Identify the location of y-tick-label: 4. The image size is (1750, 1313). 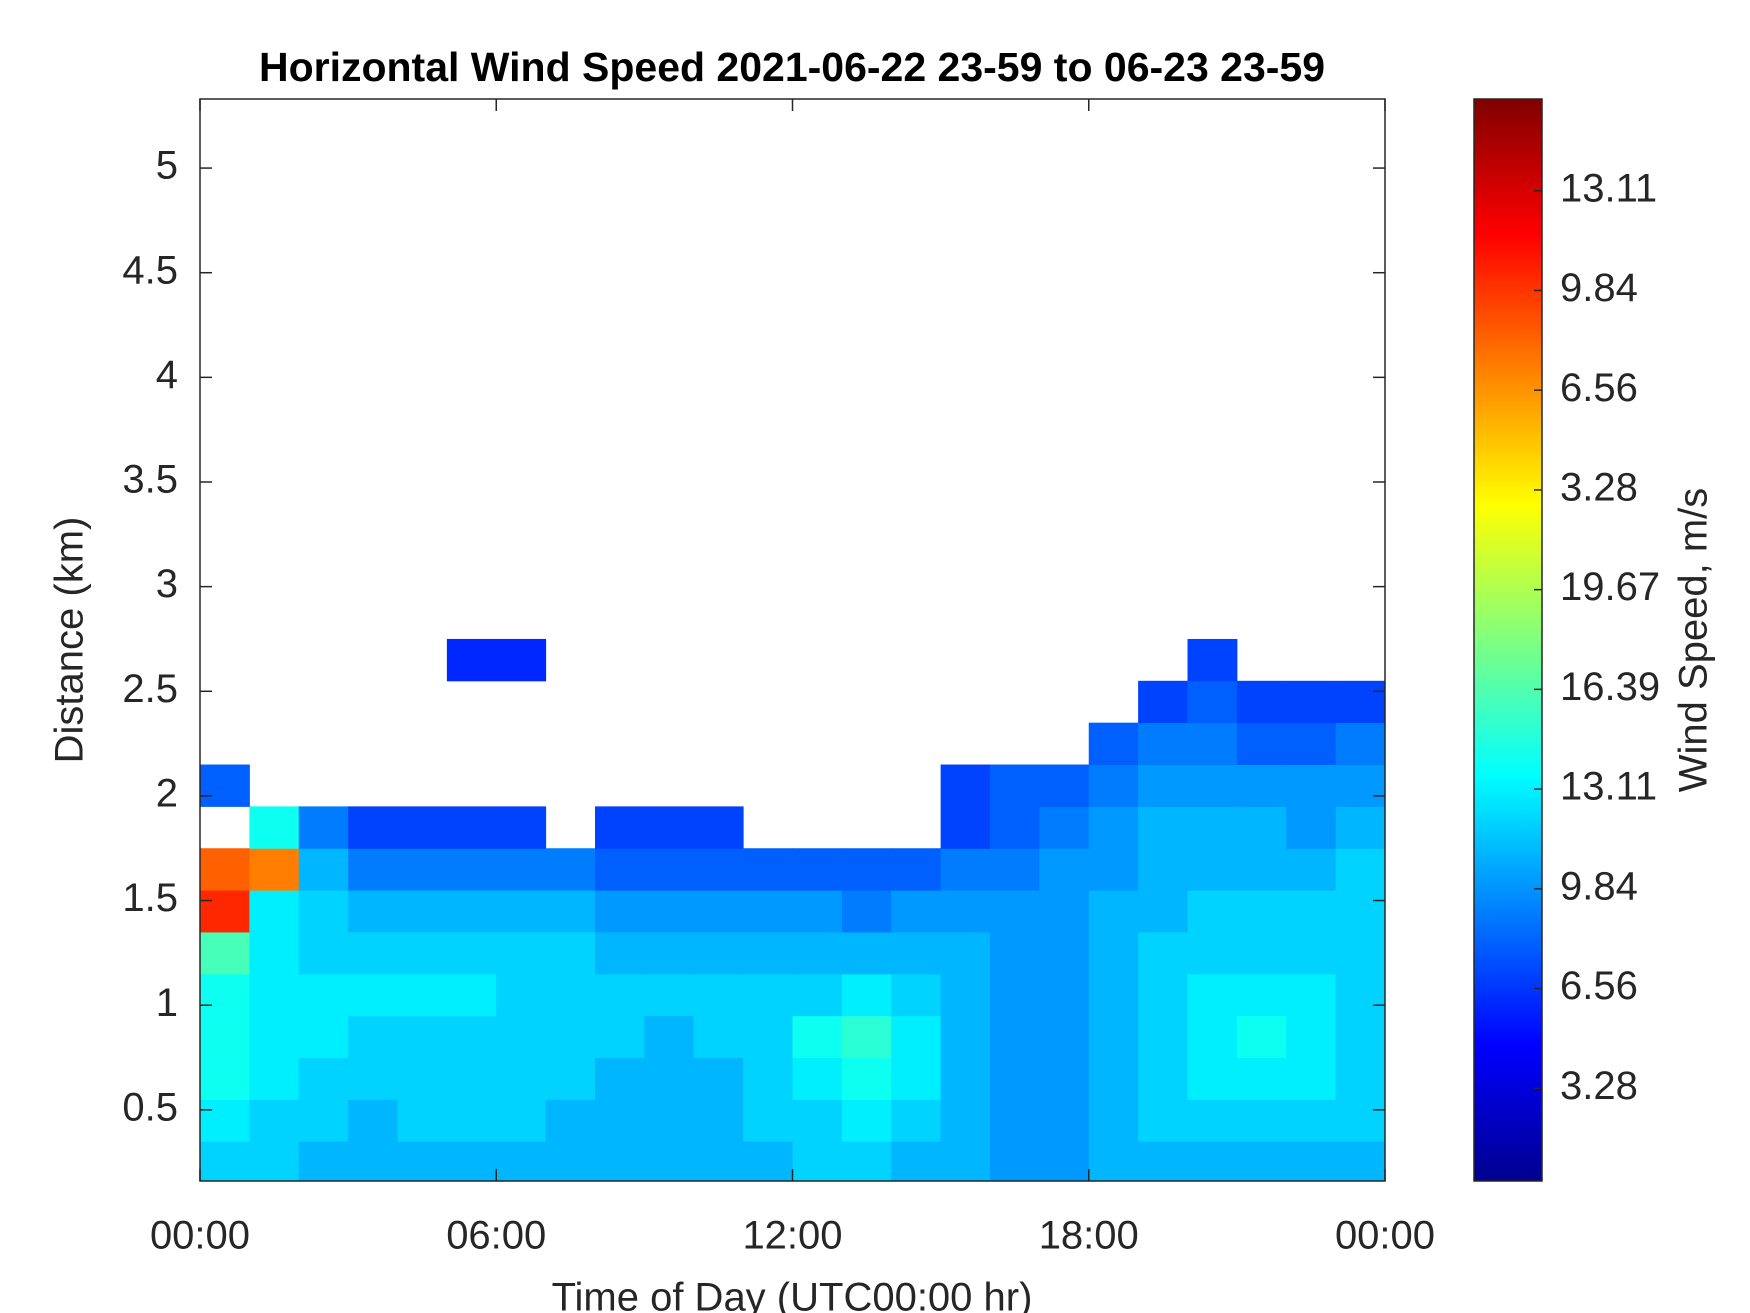
(167, 375).